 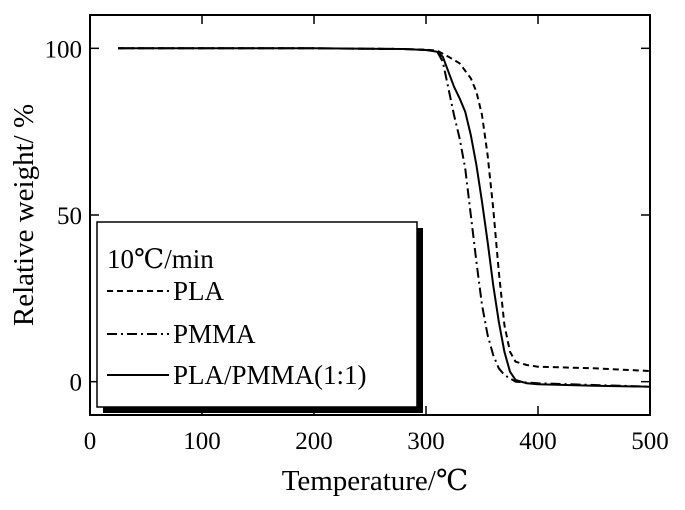 I want to click on y-axis-title: Relative weight/ %, so click(x=24, y=215).